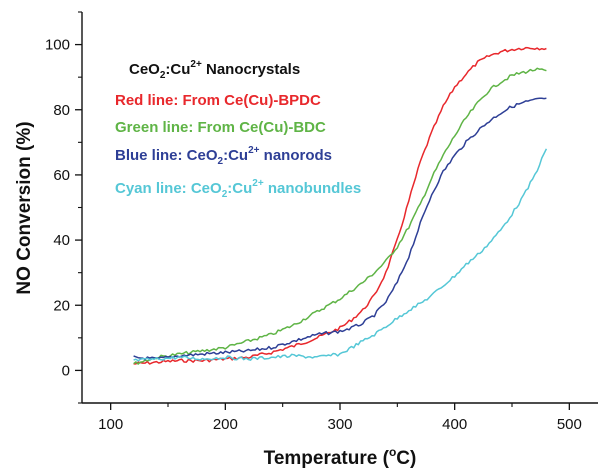  Describe the element at coordinates (24, 207) in the screenshot. I see `y-axis-title: NO Conversion (%)` at that location.